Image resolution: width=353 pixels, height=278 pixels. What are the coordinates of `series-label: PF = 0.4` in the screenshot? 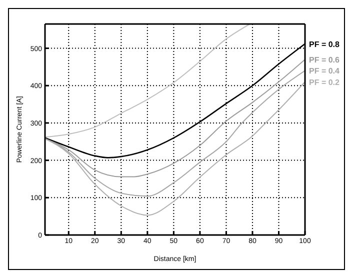 It's located at (324, 71).